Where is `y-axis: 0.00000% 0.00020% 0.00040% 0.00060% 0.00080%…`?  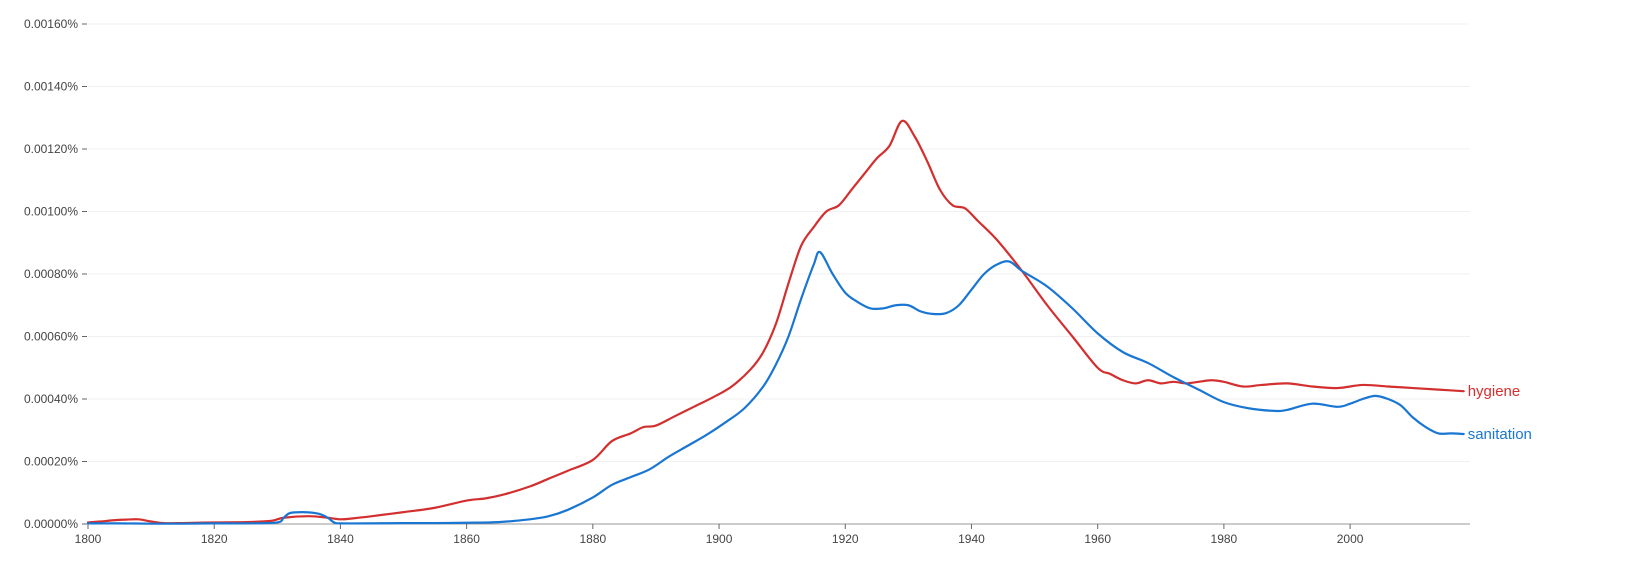
y-axis: 0.00000% 0.00020% 0.00040% 0.00060% 0.00080%… is located at coordinates (55, 274).